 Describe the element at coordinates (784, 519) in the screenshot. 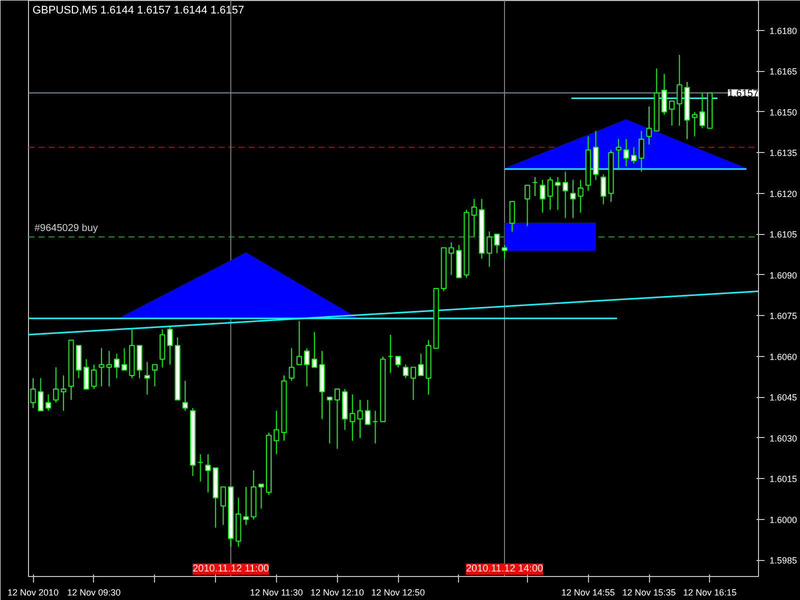

I see `y-tick-label: 1.6000` at that location.